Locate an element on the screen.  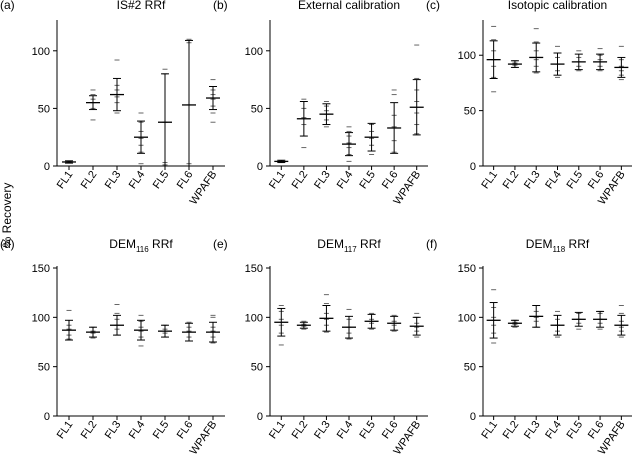
chart-title-main: Isotopic calibration is located at coordinates (557, 6).